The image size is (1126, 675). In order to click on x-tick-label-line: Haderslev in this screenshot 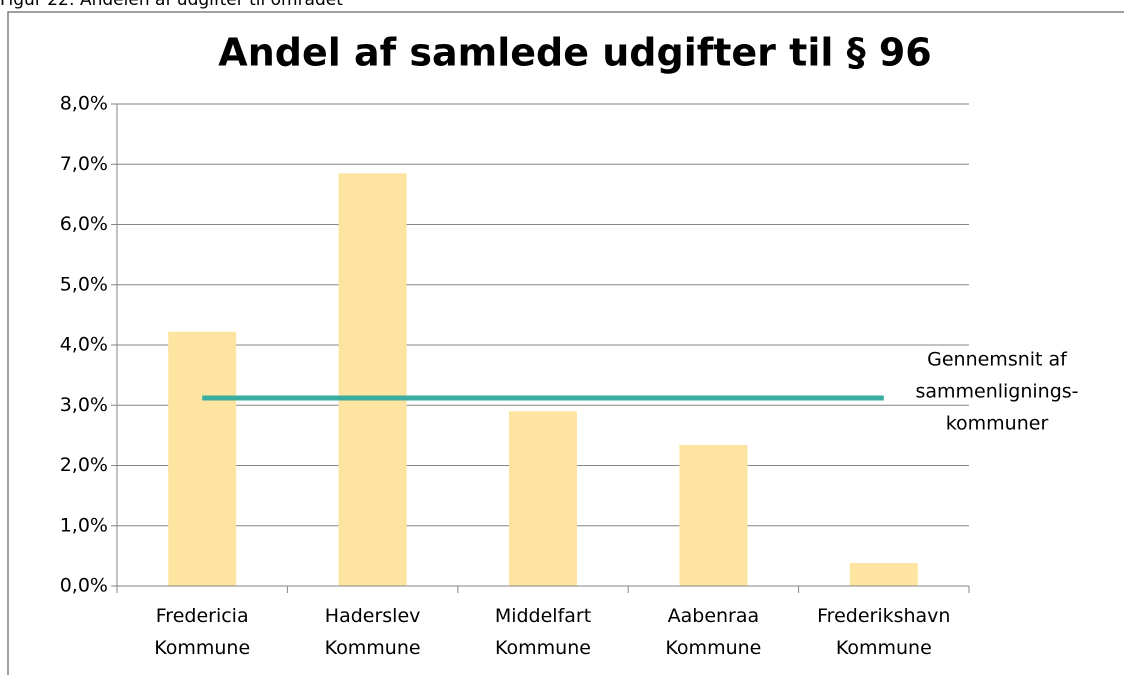, I will do `click(373, 616)`.